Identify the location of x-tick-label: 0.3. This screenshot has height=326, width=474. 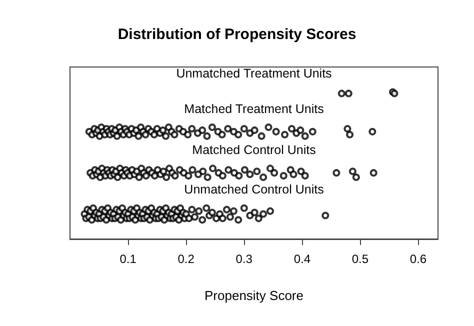
(244, 259).